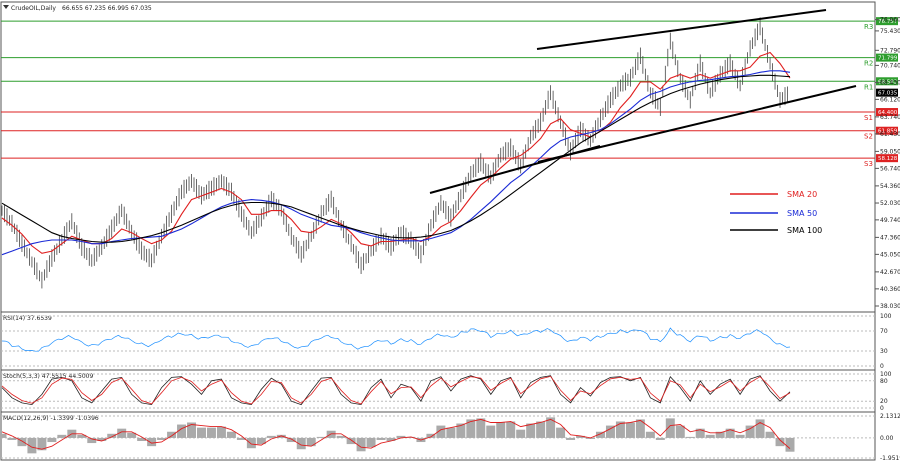 Image resolution: width=900 pixels, height=462 pixels. What do you see at coordinates (882, 366) in the screenshot?
I see `rsi-tick-label: 0` at bounding box center [882, 366].